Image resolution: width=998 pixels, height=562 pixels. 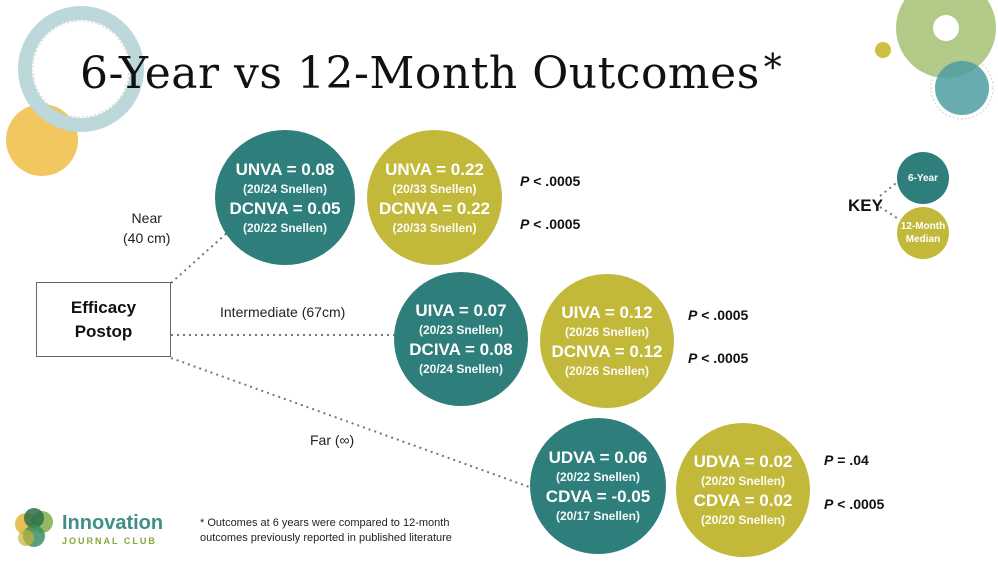 I want to click on key-12month-text1: 12-Month, so click(x=923, y=226).